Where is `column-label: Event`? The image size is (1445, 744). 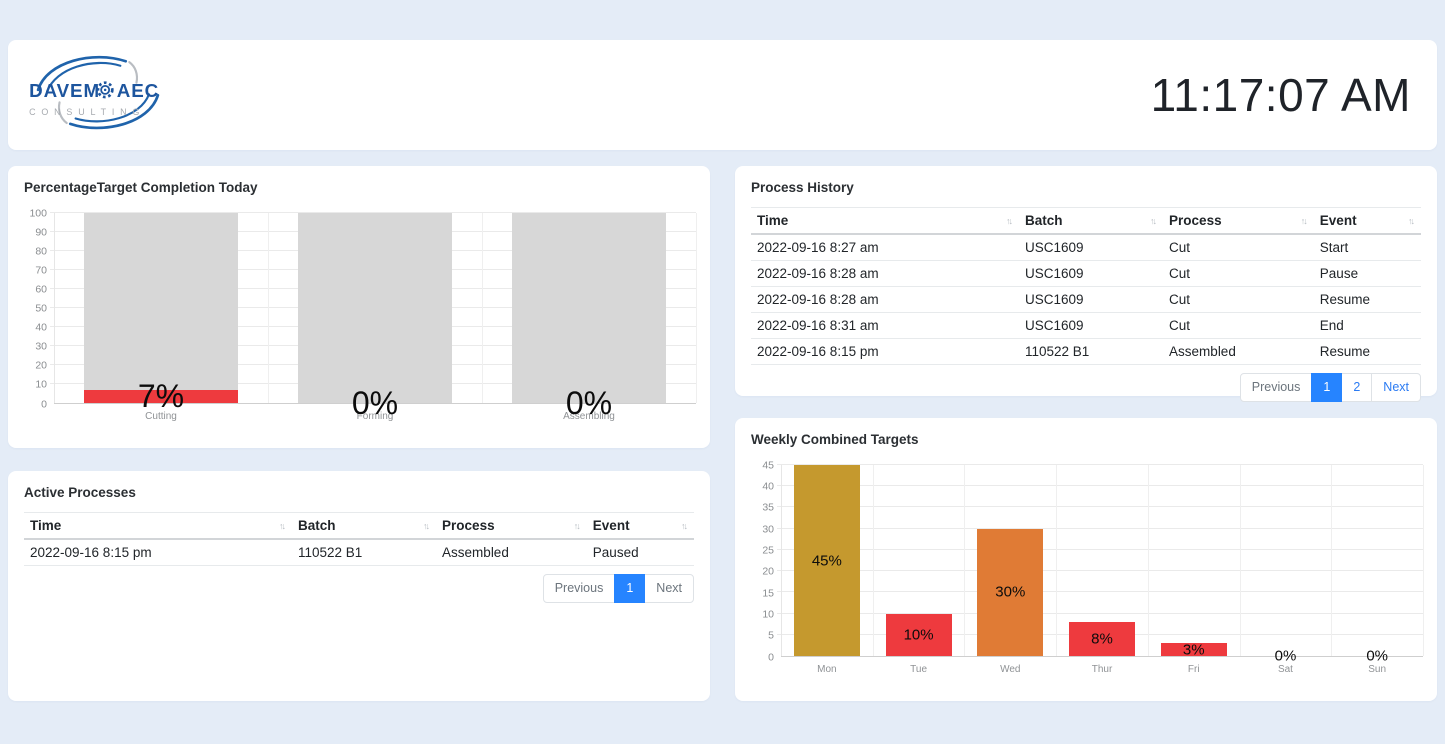 column-label: Event is located at coordinates (611, 525).